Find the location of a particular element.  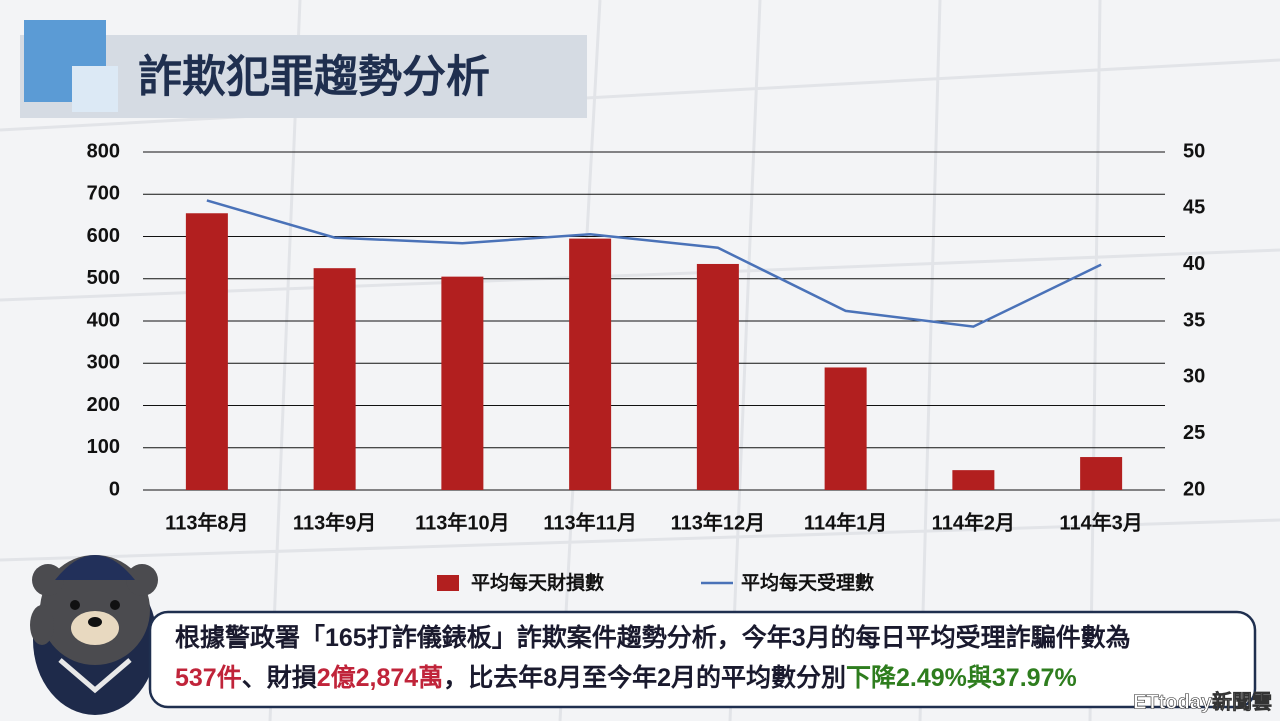

x-tick-label: 113年12月 is located at coordinates (718, 522).